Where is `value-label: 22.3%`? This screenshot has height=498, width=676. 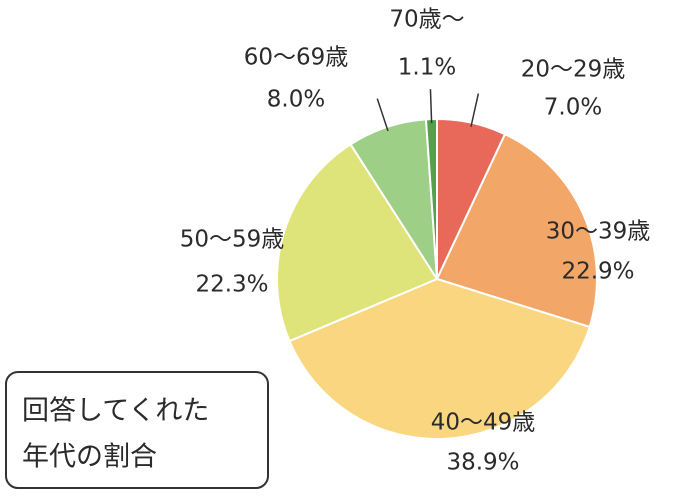 value-label: 22.3% is located at coordinates (231, 285).